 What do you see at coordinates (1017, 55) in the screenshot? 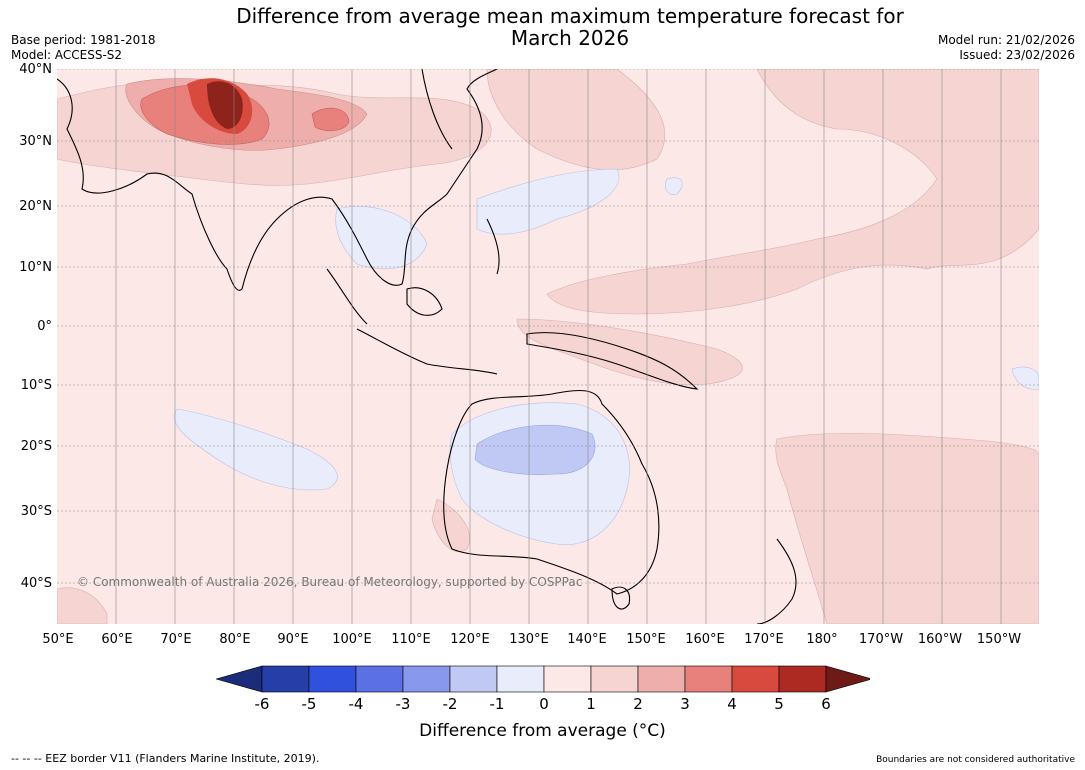
I see `issued-date: Issued: 23/02/2026` at bounding box center [1017, 55].